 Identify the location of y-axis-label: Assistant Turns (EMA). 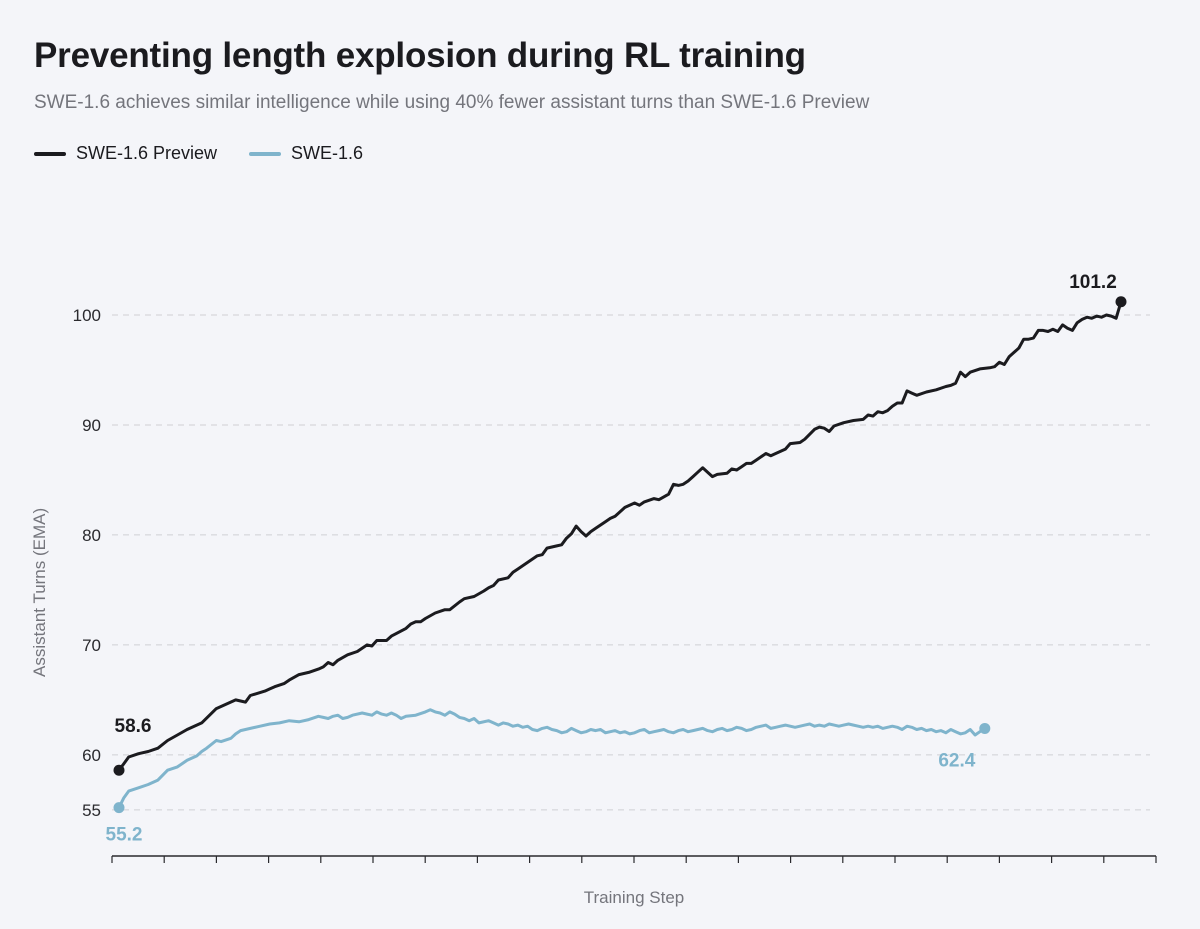
(39, 592).